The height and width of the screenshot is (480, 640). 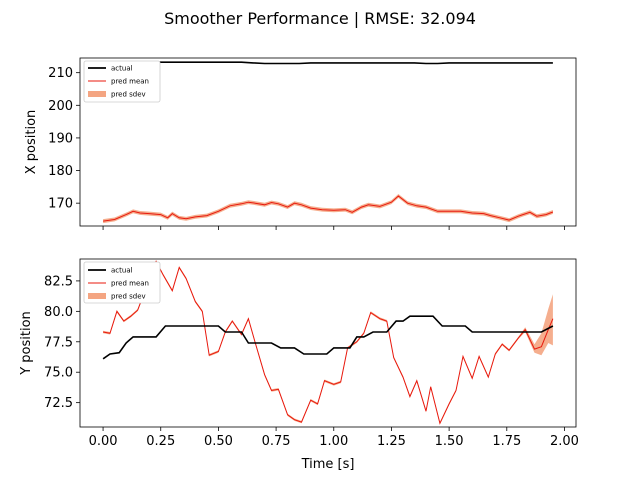 What do you see at coordinates (58, 373) in the screenshot?
I see `y-tick-label: 75.0` at bounding box center [58, 373].